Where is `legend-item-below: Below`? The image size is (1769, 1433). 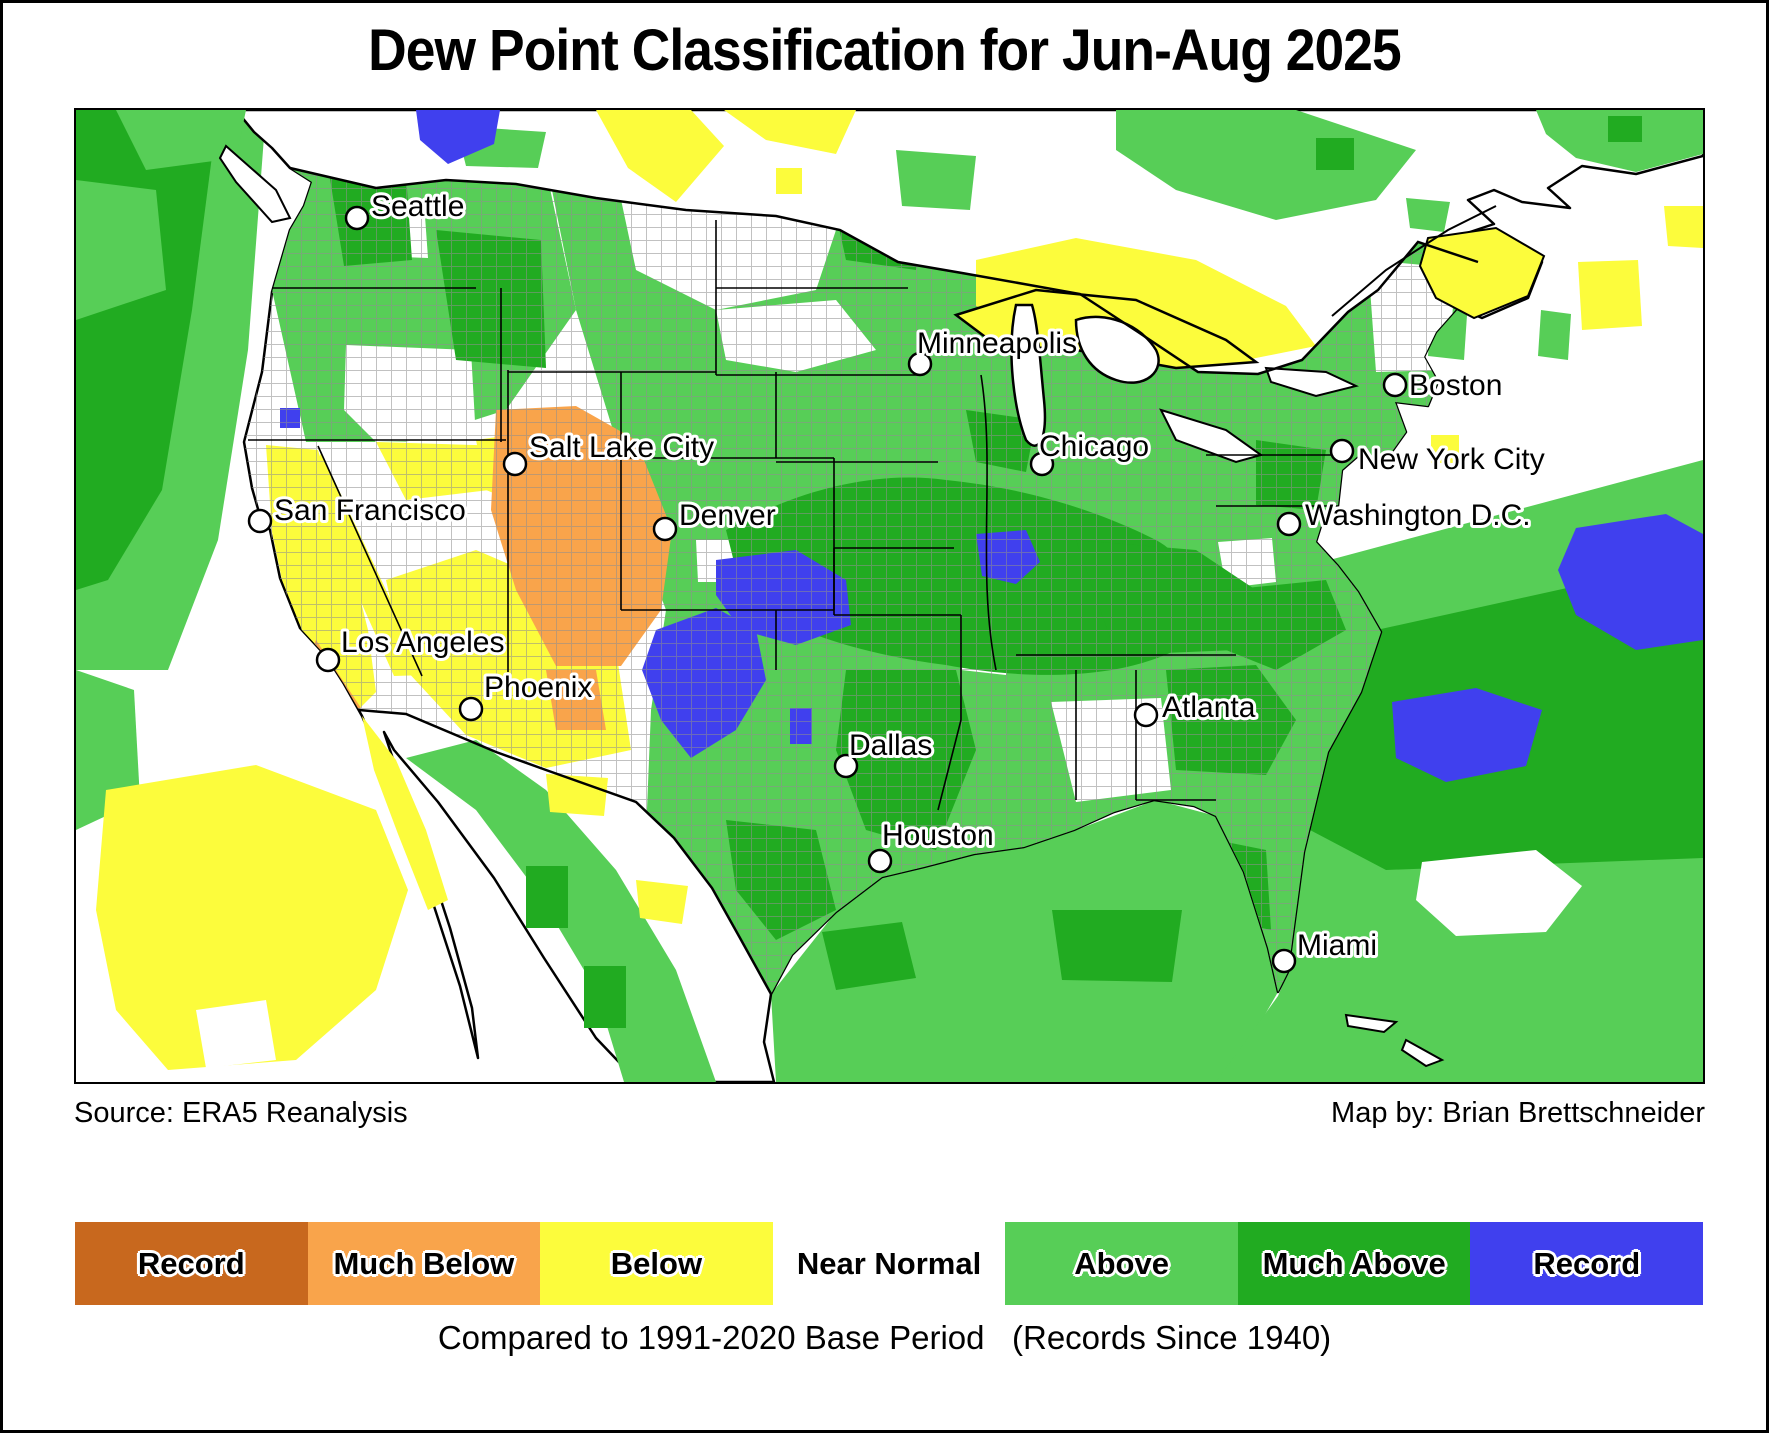
legend-item-below: Below is located at coordinates (656, 1263).